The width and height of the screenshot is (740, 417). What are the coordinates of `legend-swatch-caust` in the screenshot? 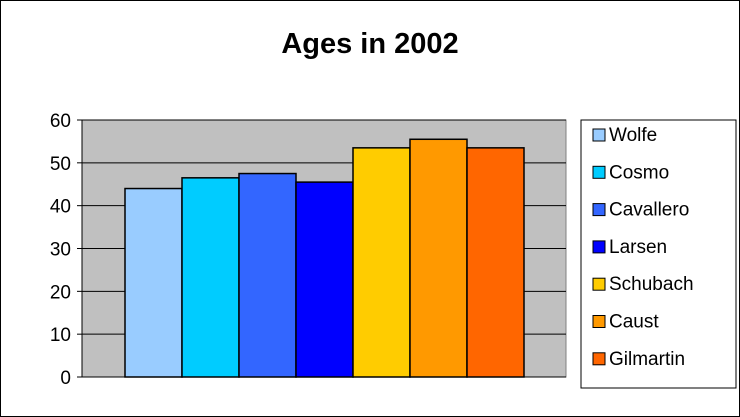 It's located at (599, 321).